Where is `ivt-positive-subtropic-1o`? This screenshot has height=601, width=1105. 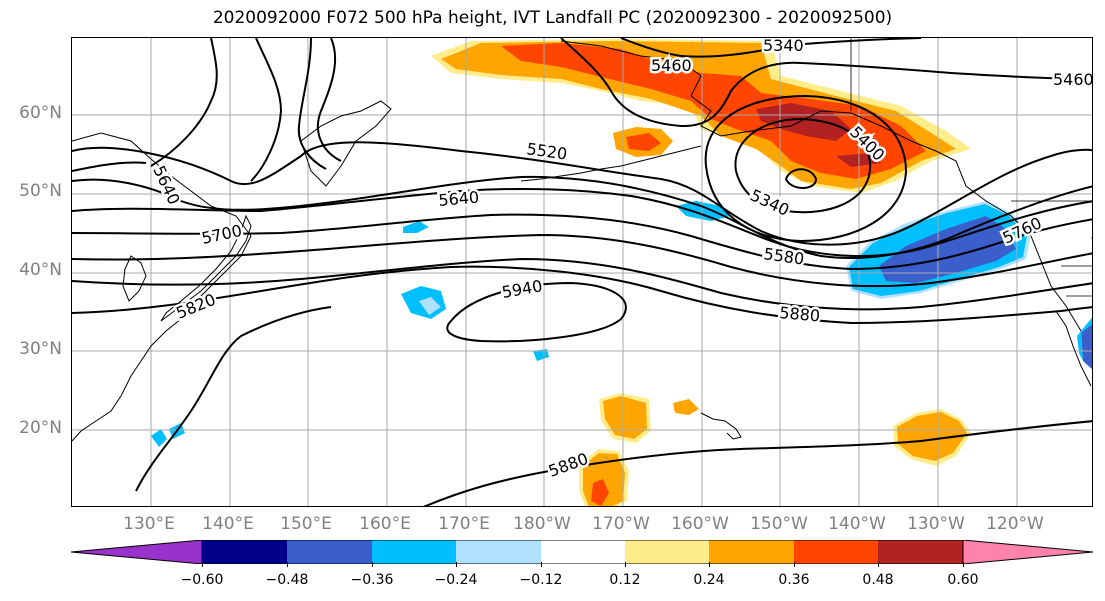
ivt-positive-subtropic-1o is located at coordinates (625, 417).